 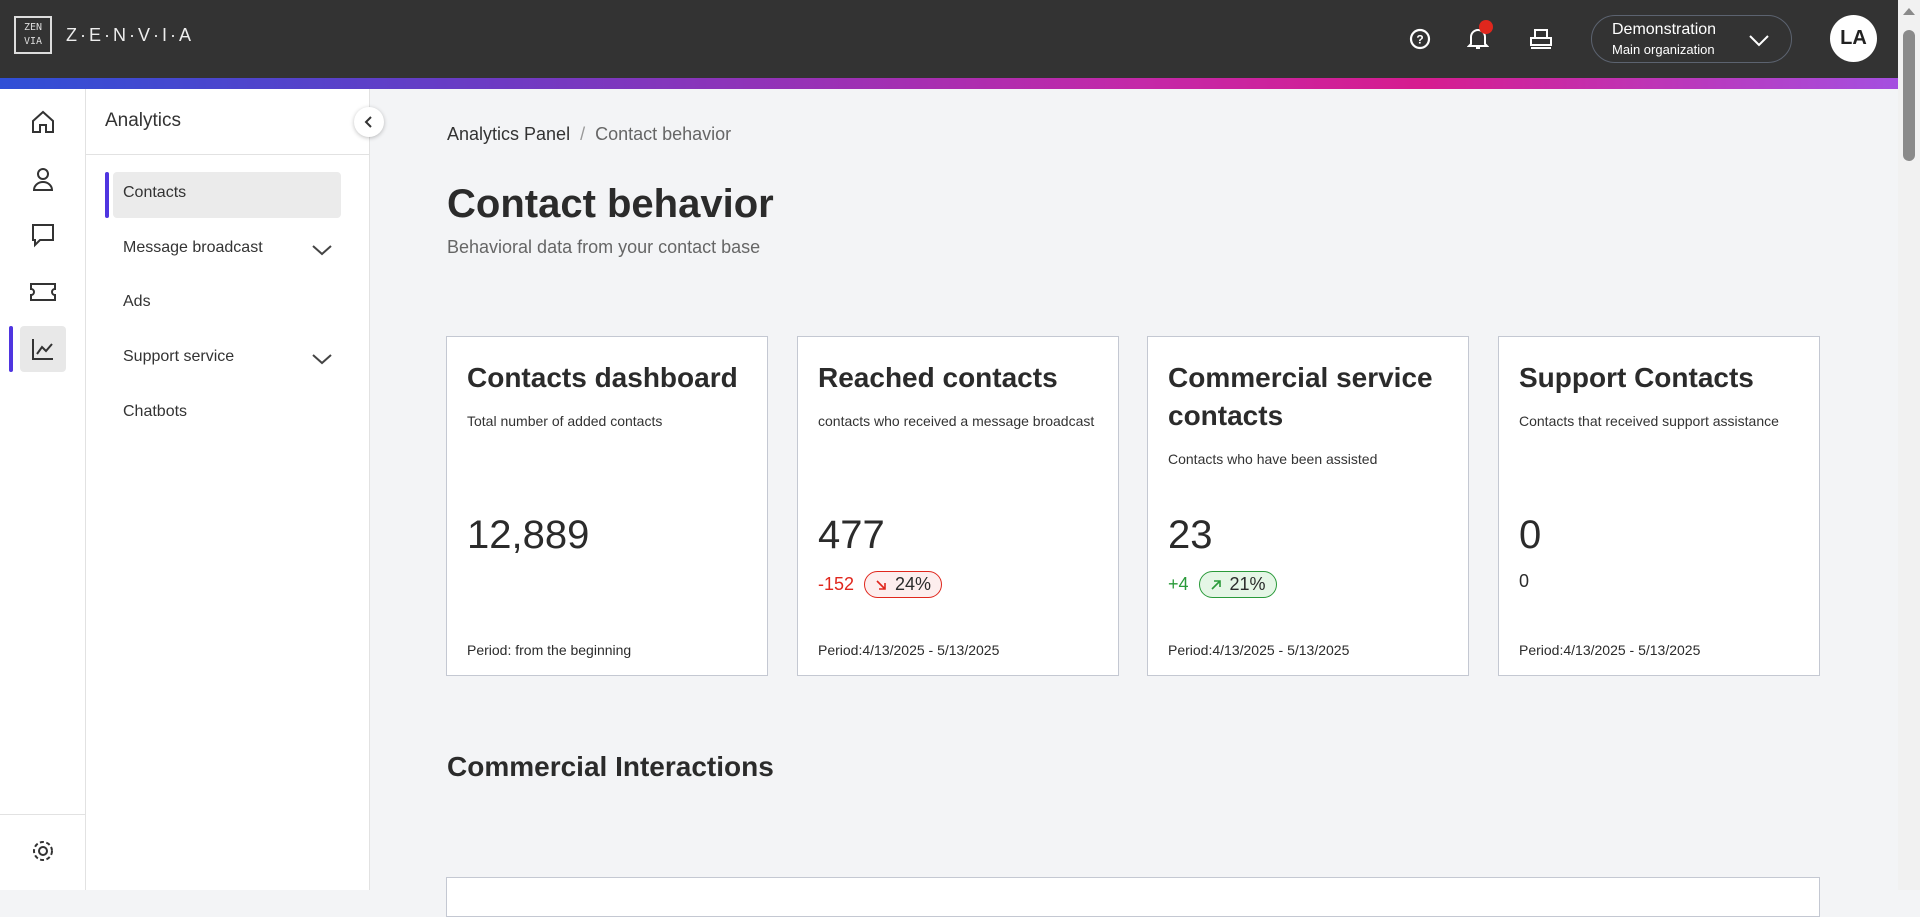 What do you see at coordinates (43, 122) in the screenshot?
I see `home-icon` at bounding box center [43, 122].